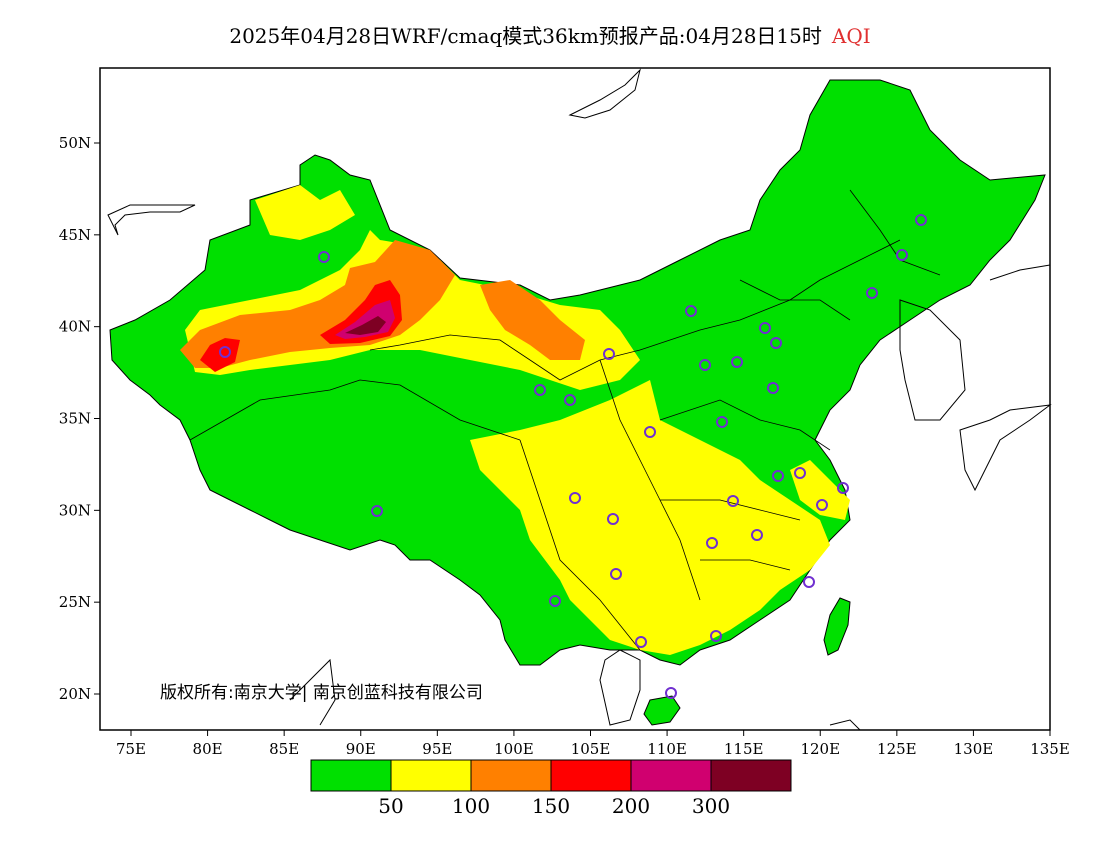  What do you see at coordinates (390, 806) in the screenshot?
I see `legend-label: 50` at bounding box center [390, 806].